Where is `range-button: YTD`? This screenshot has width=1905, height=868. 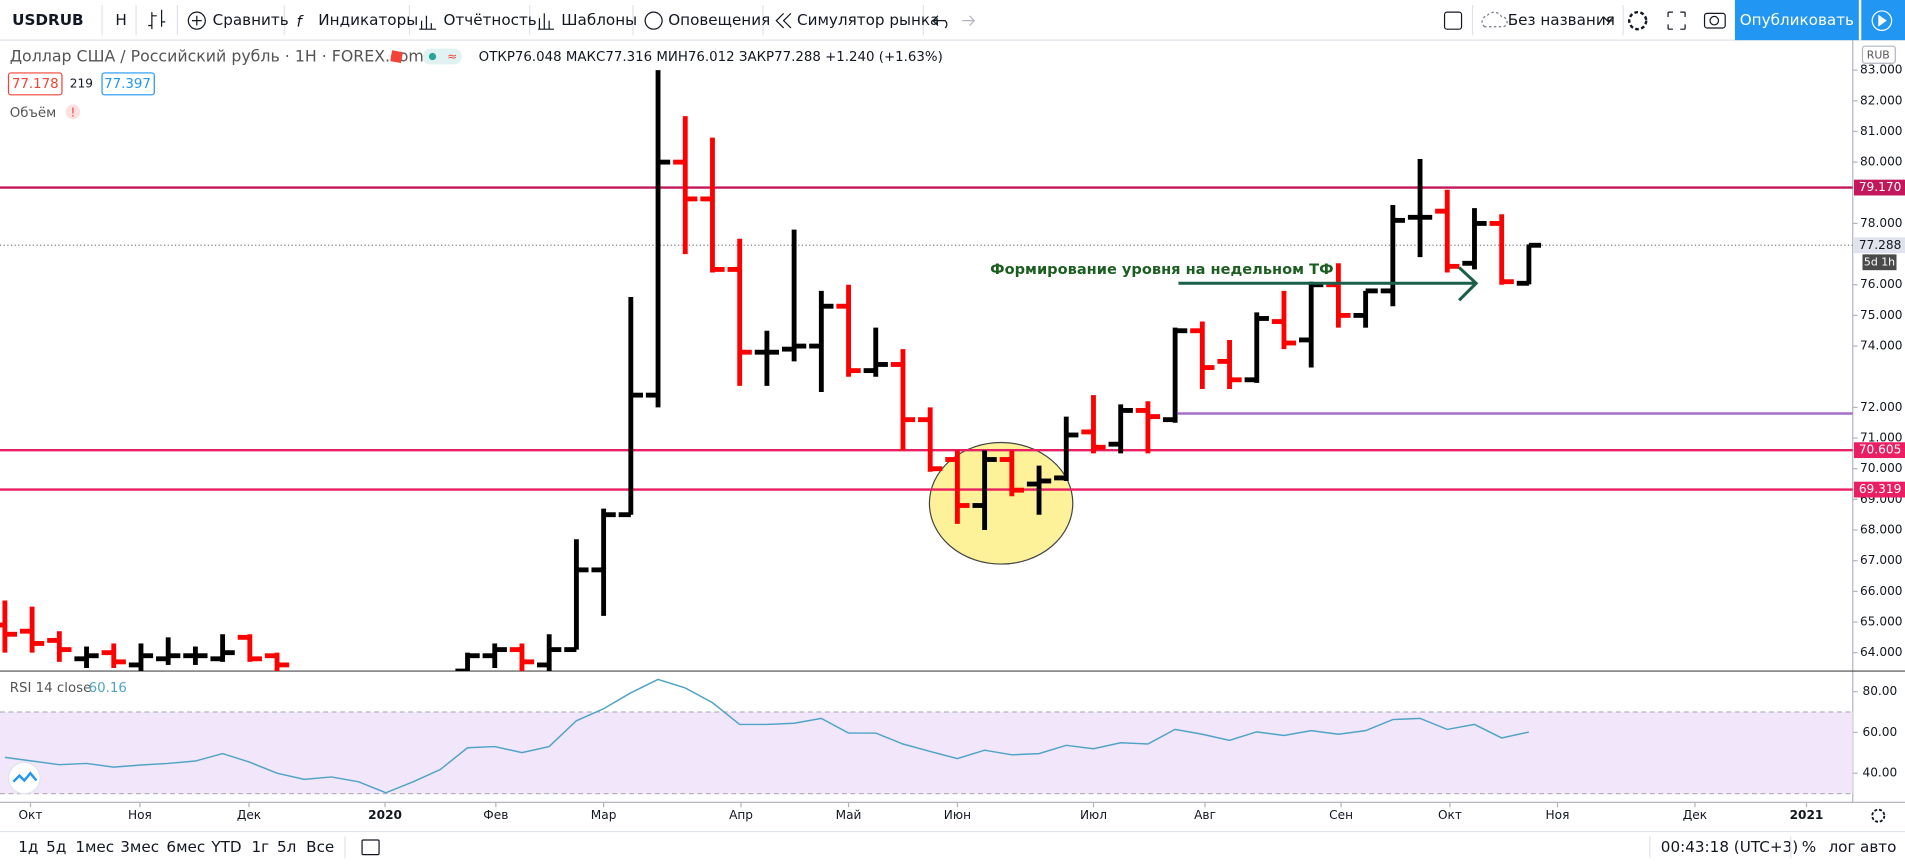 range-button: YTD is located at coordinates (225, 847).